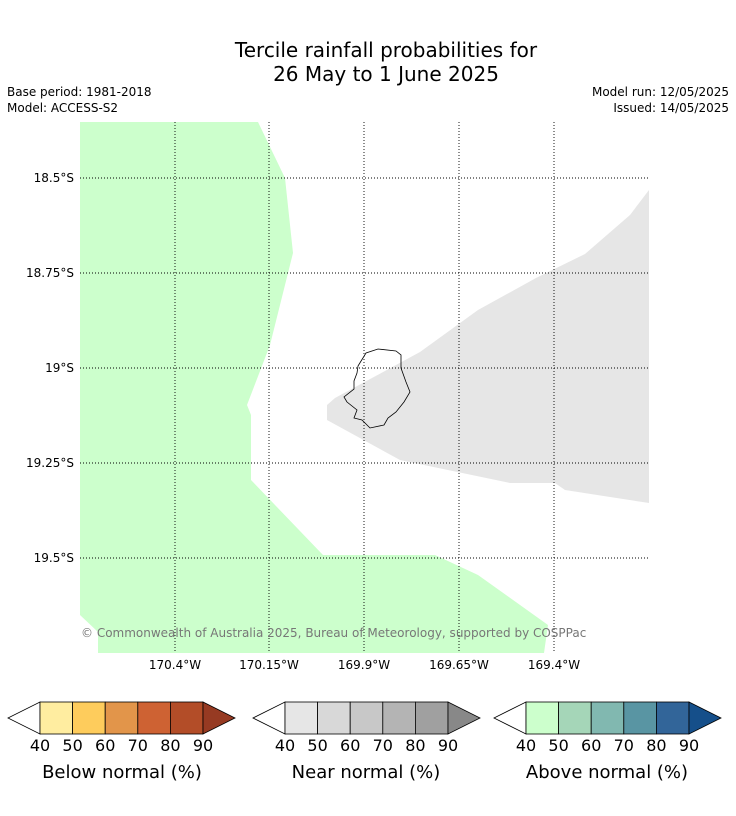 The width and height of the screenshot is (736, 816). Describe the element at coordinates (121, 759) in the screenshot. I see `colorbar-below-normal-ticks: 40 50 60 70 80 90 Below normal (%)` at that location.